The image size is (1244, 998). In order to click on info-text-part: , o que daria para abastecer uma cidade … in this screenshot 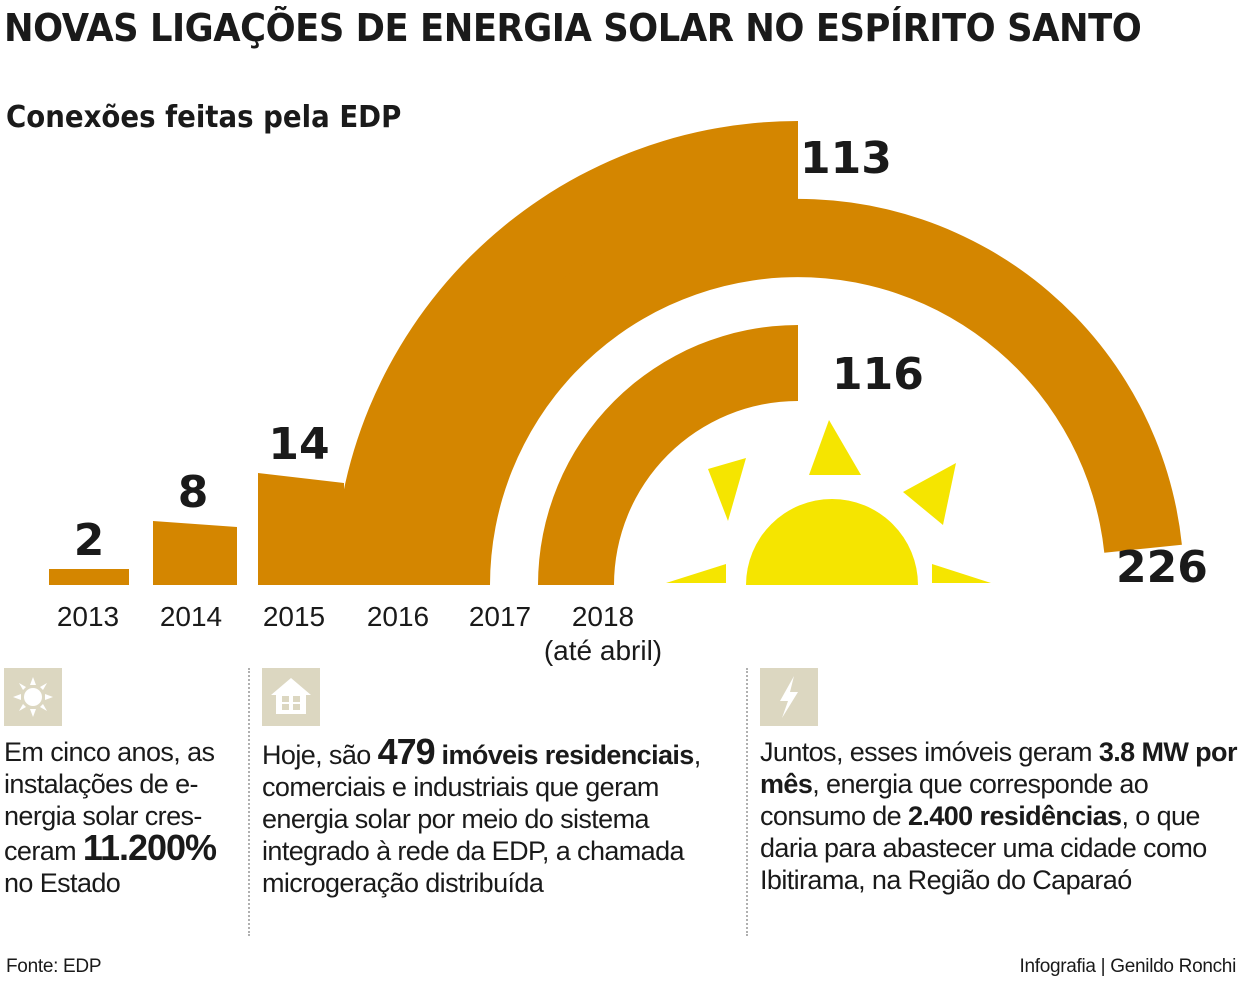, I will do `click(983, 848)`.